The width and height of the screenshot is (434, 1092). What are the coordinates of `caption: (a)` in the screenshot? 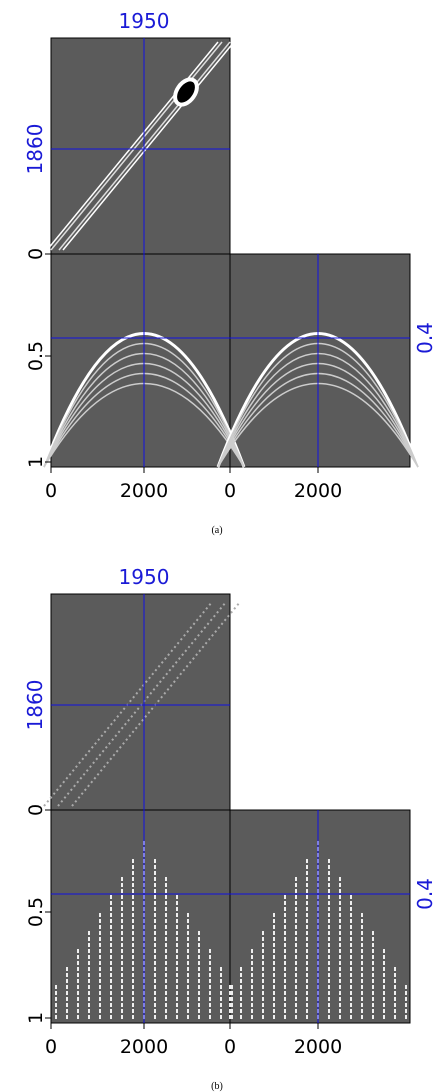 It's located at (216, 530).